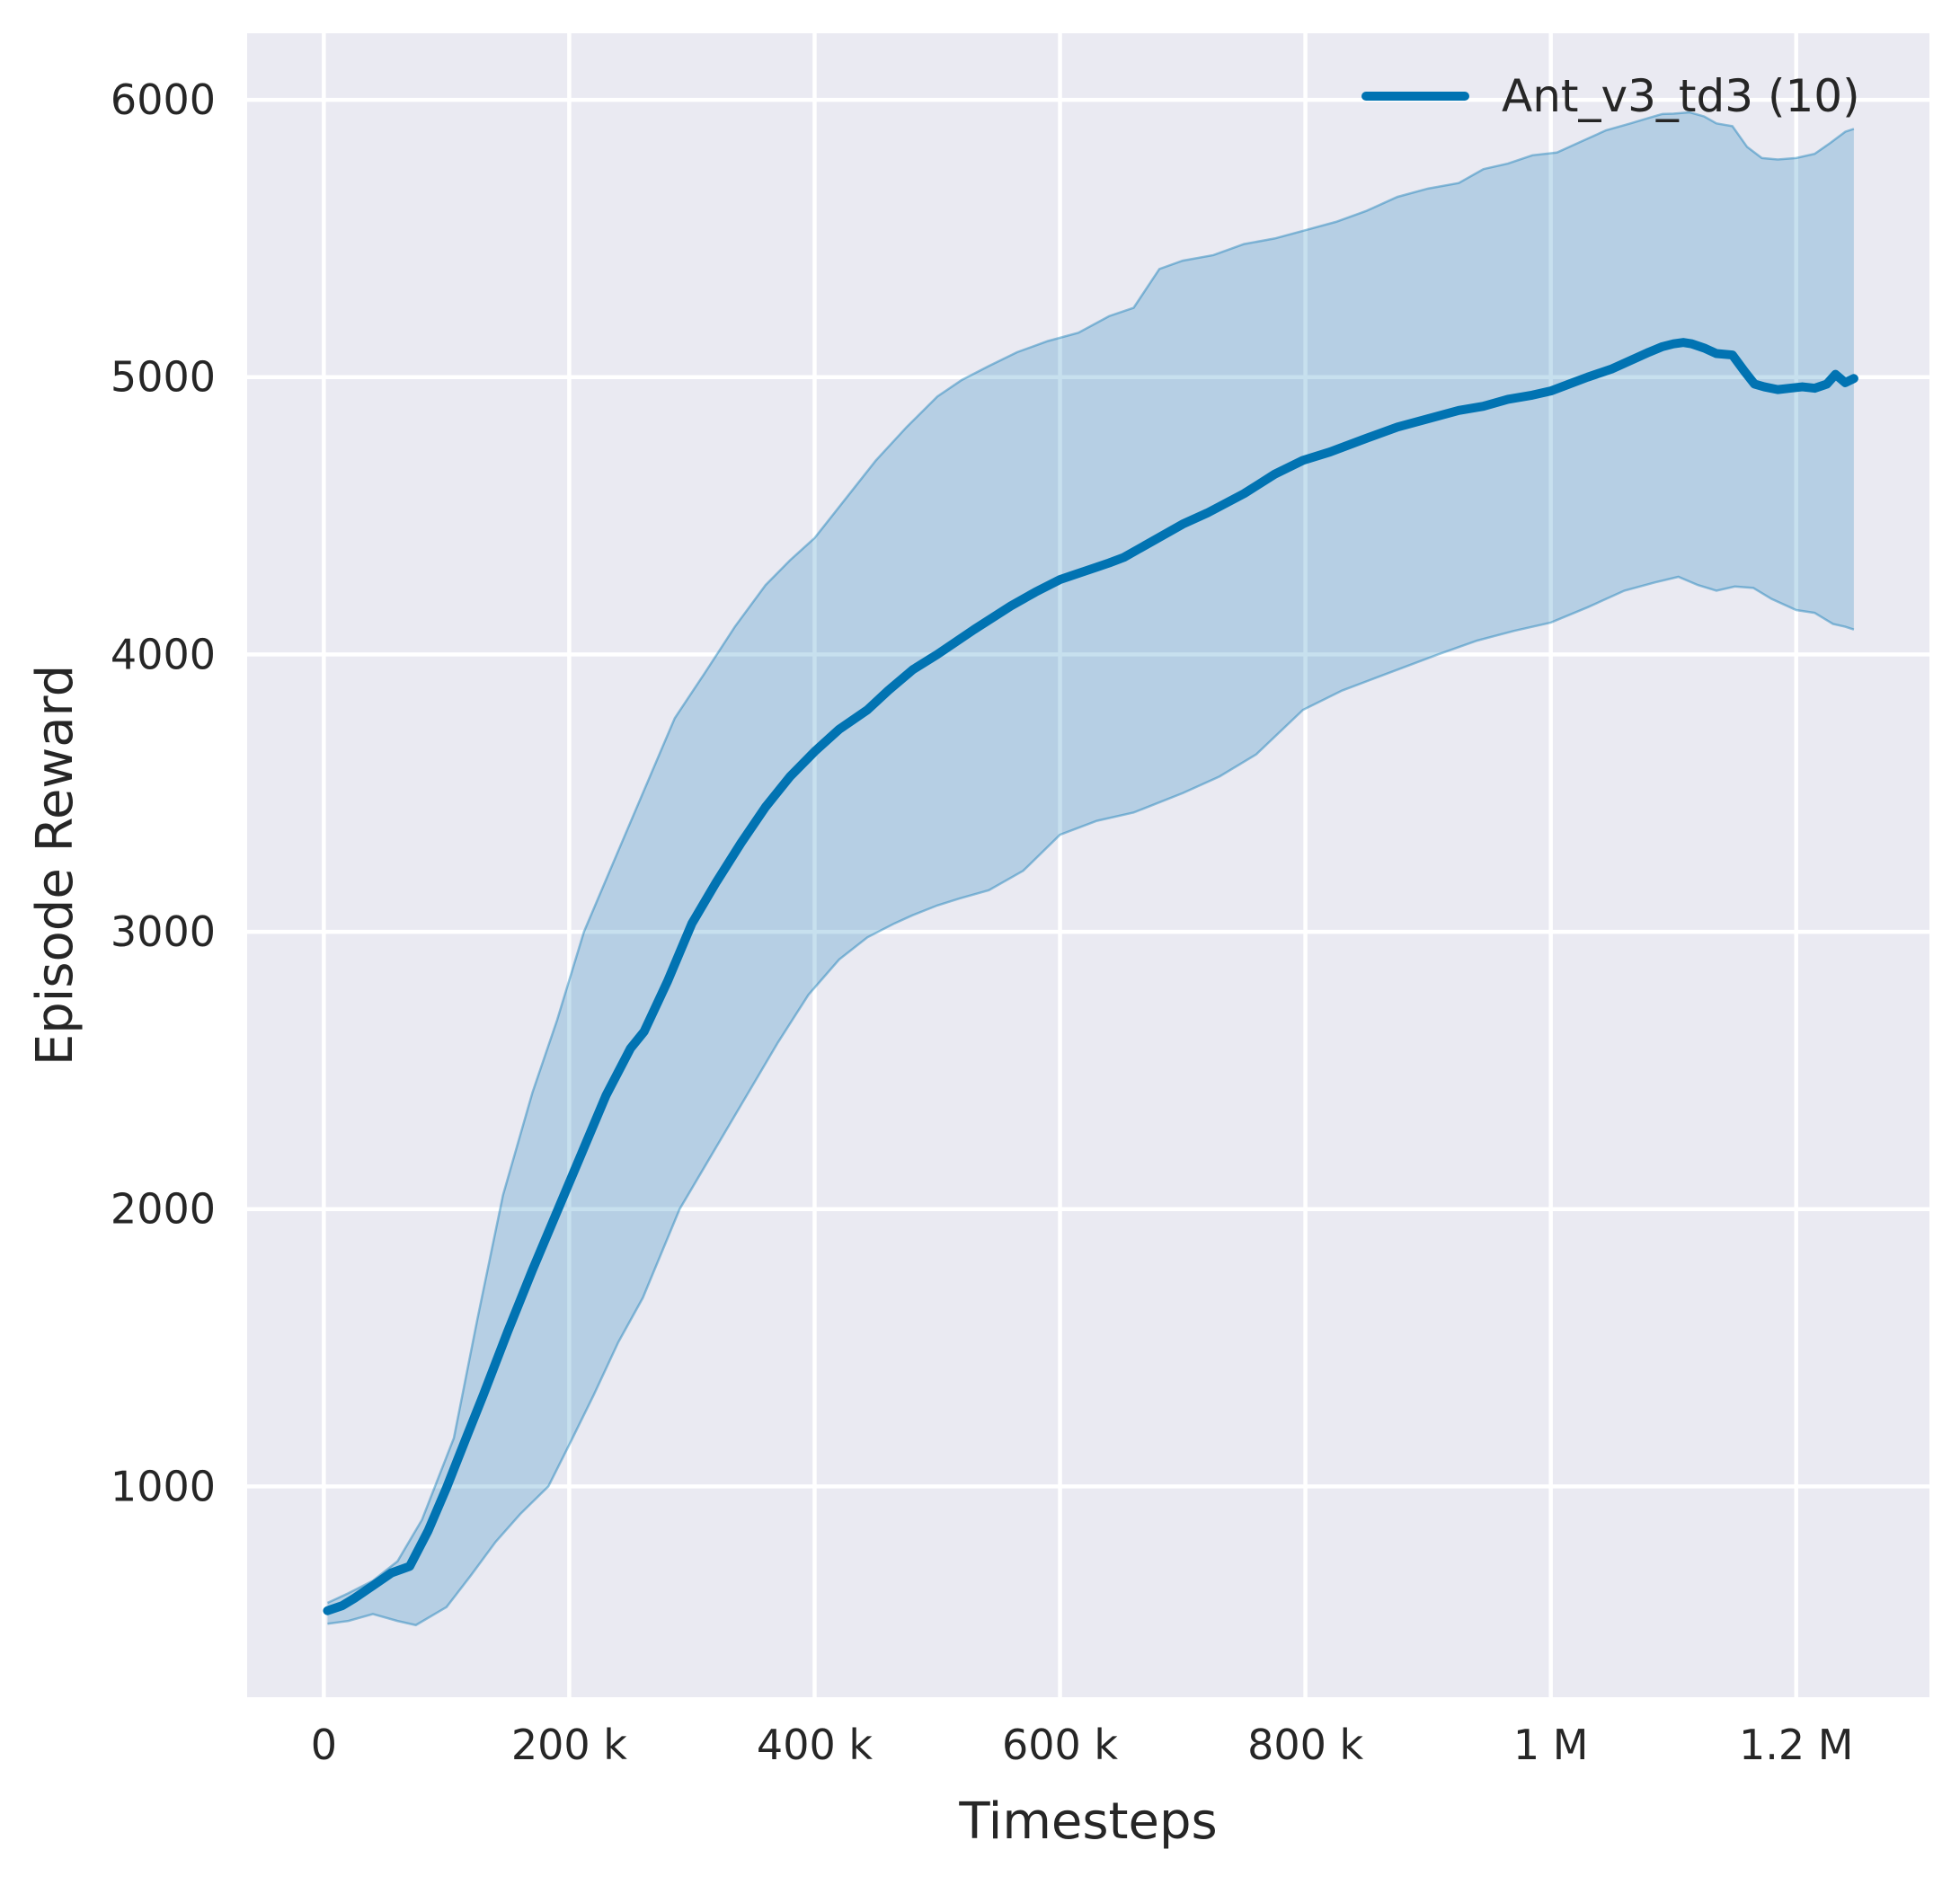  Describe the element at coordinates (1681, 96) in the screenshot. I see `legend-label: Ant_v3_td3 (10)` at that location.